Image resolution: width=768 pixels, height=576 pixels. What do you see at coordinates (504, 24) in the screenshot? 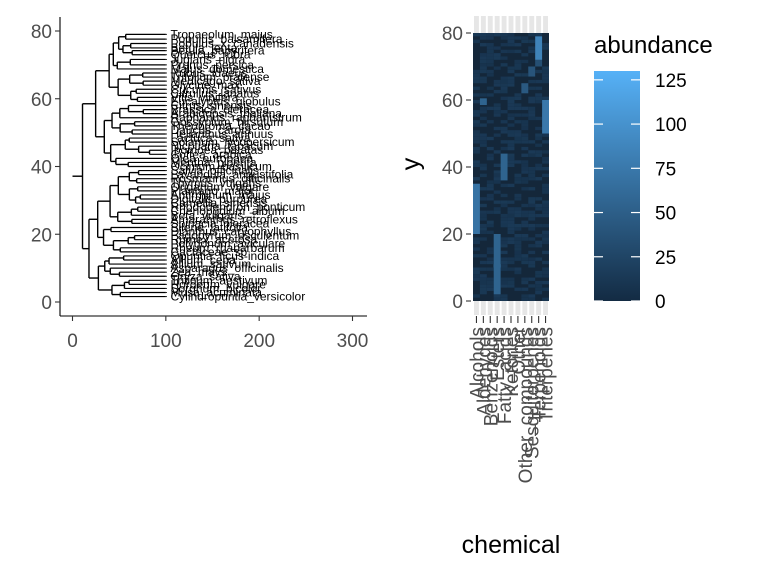
I see `heatmap-top-strip-cell` at bounding box center [504, 24].